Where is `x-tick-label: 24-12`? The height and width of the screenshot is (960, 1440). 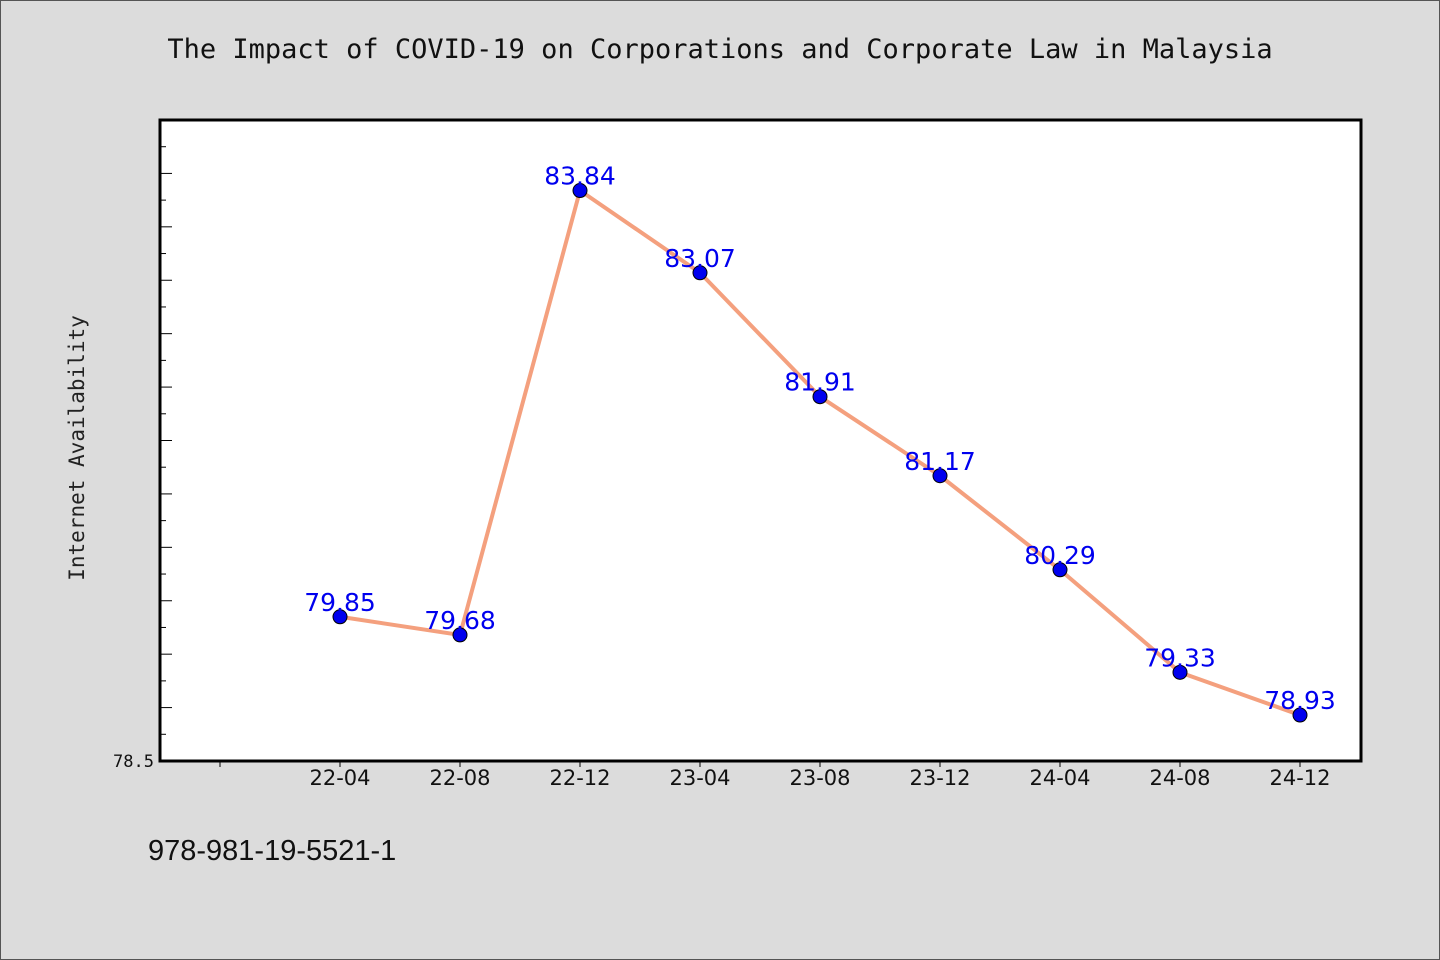
x-tick-label: 24-12 is located at coordinates (1299, 778).